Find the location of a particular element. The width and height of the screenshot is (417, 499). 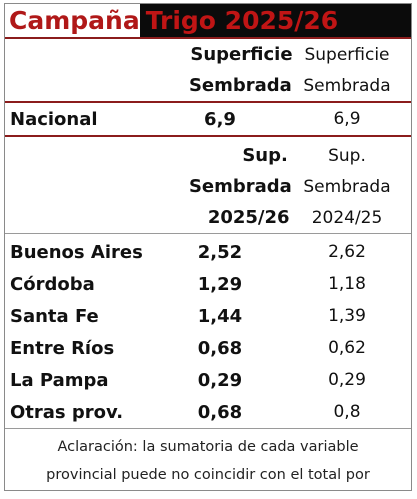

title-bar: Campaña Trigo 2025/26 is located at coordinates (208, 21).